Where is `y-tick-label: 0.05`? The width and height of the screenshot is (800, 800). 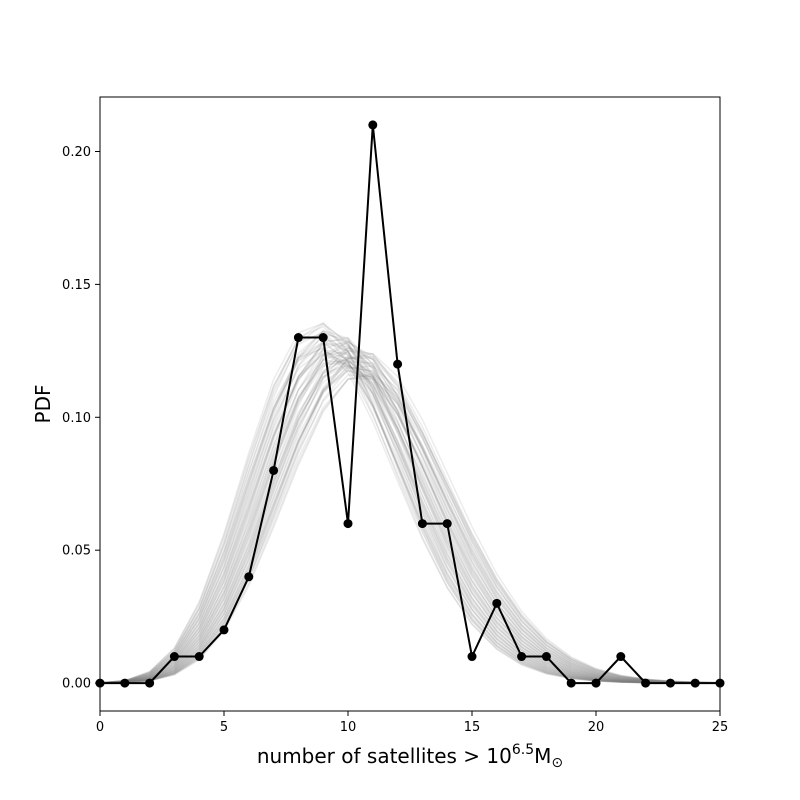 y-tick-label: 0.05 is located at coordinates (76, 551).